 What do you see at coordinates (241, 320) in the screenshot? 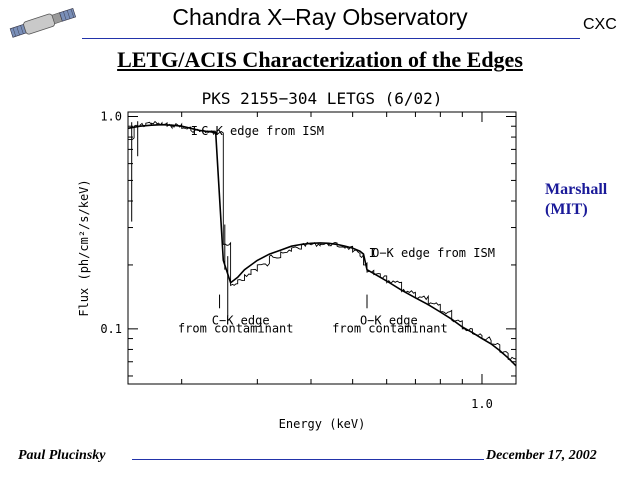
I see `annotation-4: C−K edge` at bounding box center [241, 320].